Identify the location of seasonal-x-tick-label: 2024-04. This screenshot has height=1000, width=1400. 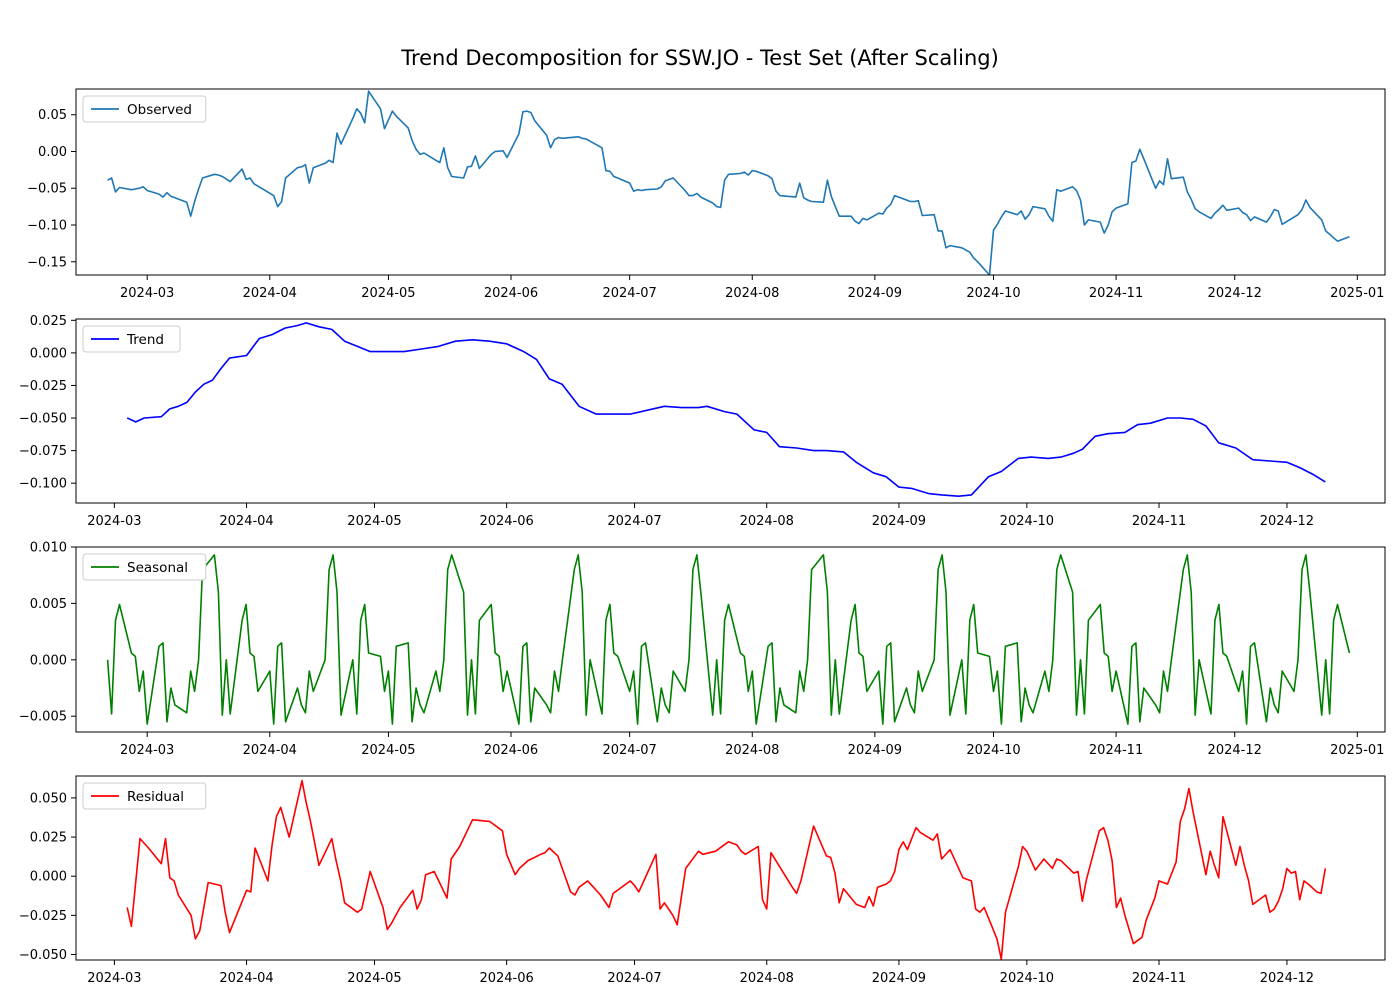
(270, 750).